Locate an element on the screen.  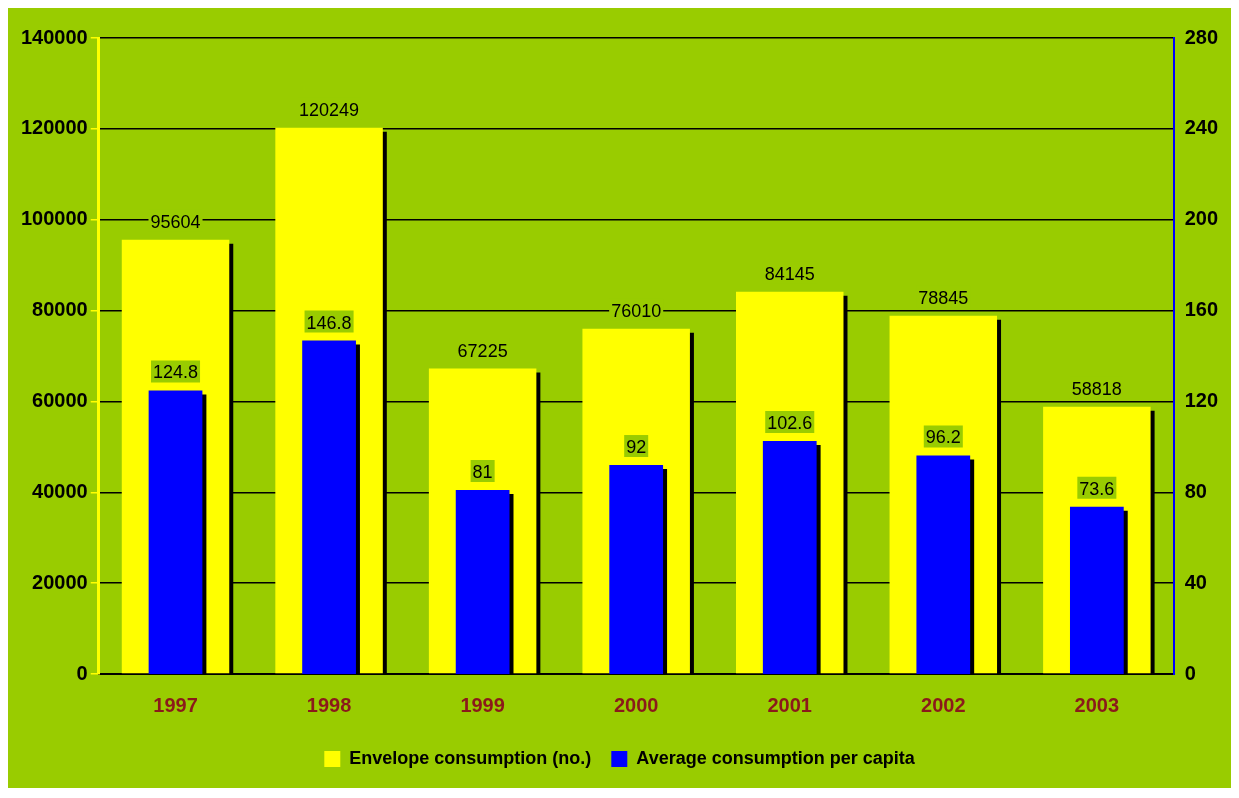
y2-tick-label: 200 is located at coordinates (1201, 218).